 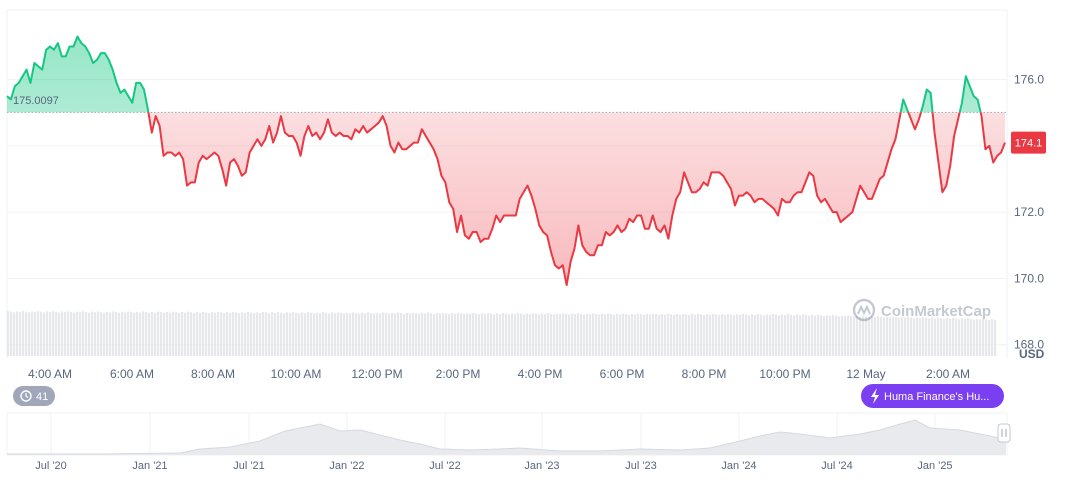 What do you see at coordinates (376, 374) in the screenshot?
I see `x-tick-label: 12:00 PM` at bounding box center [376, 374].